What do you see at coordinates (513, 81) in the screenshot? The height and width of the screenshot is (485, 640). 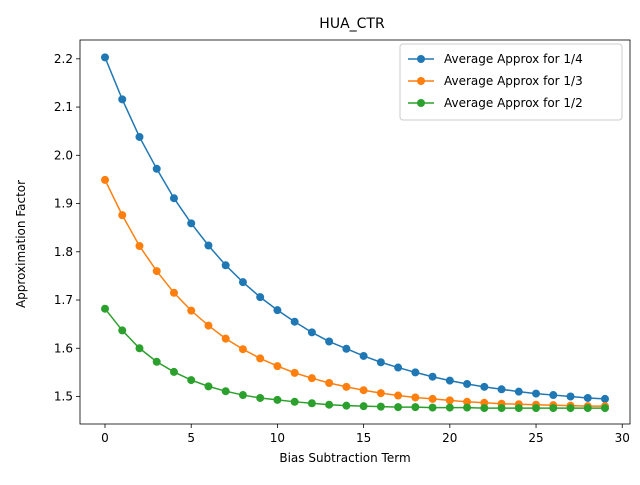 I see `legend-label: Average Approx for 1/3` at bounding box center [513, 81].